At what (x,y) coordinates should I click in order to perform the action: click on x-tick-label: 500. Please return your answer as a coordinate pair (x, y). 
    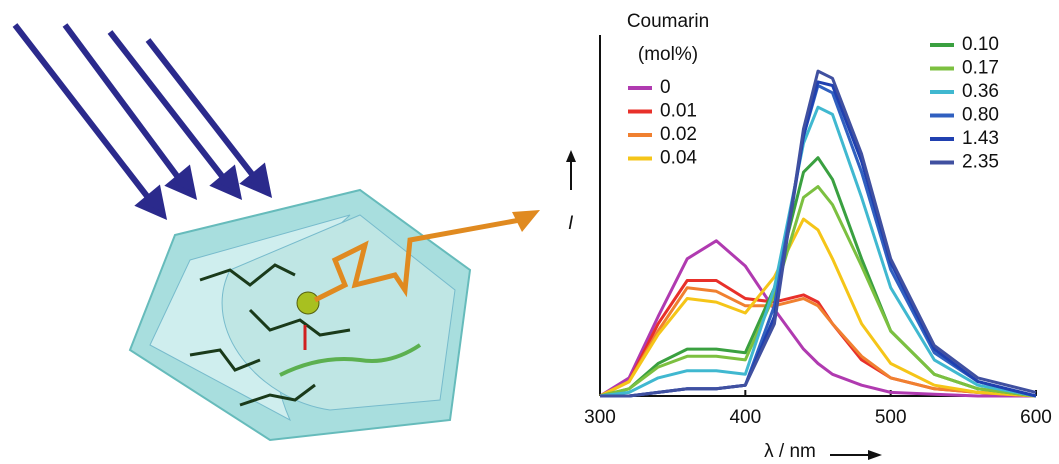
    Looking at the image, I should click on (891, 417).